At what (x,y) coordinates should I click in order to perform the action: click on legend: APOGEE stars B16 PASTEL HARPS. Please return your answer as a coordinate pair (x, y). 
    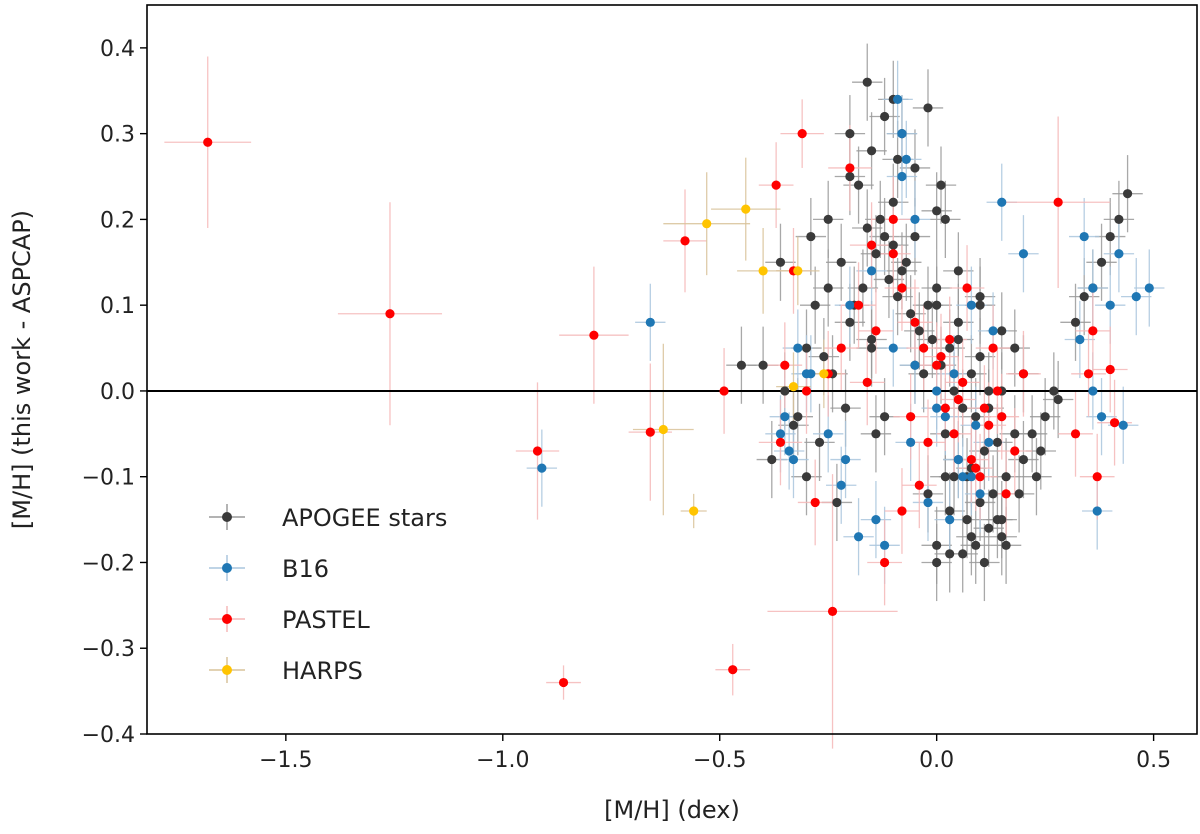
    Looking at the image, I should click on (328, 594).